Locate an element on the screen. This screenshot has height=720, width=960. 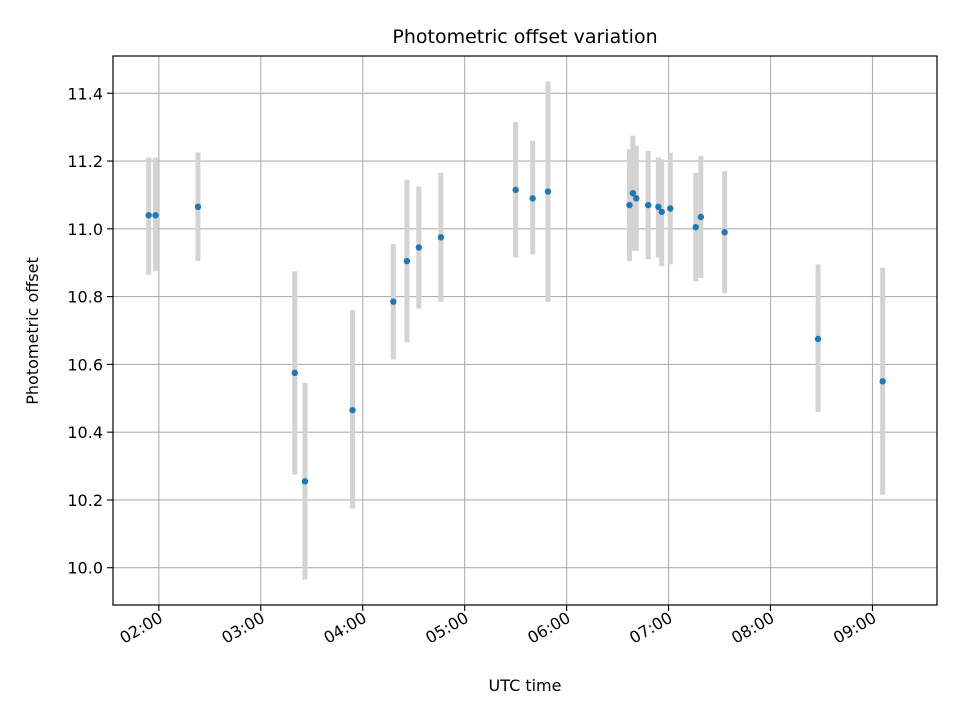
y-tick-label: 10.4 is located at coordinates (85, 432).